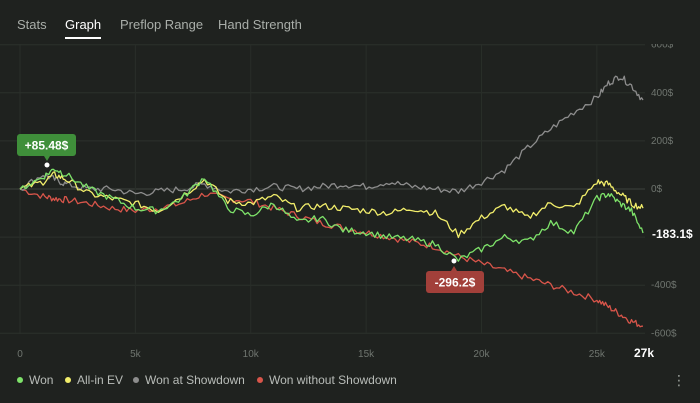 The image size is (700, 403). Describe the element at coordinates (251, 354) in the screenshot. I see `x-tick-label: 10k` at that location.